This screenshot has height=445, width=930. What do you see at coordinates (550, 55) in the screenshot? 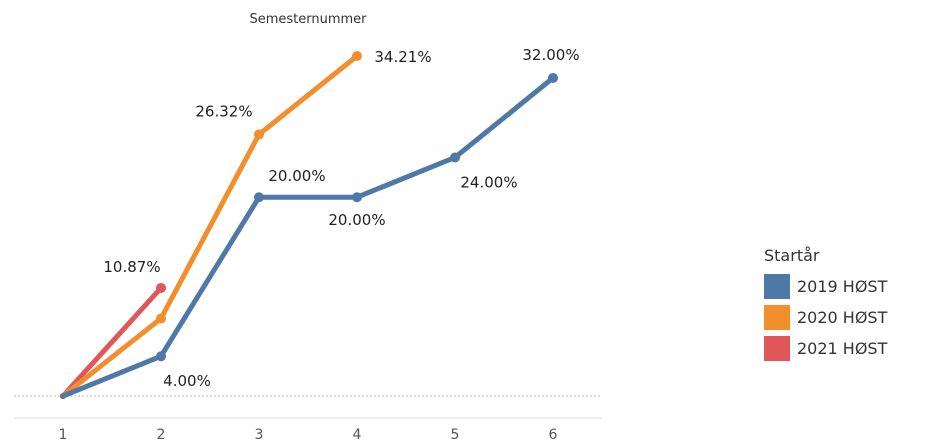
I see `data-label: 32.00%` at bounding box center [550, 55].